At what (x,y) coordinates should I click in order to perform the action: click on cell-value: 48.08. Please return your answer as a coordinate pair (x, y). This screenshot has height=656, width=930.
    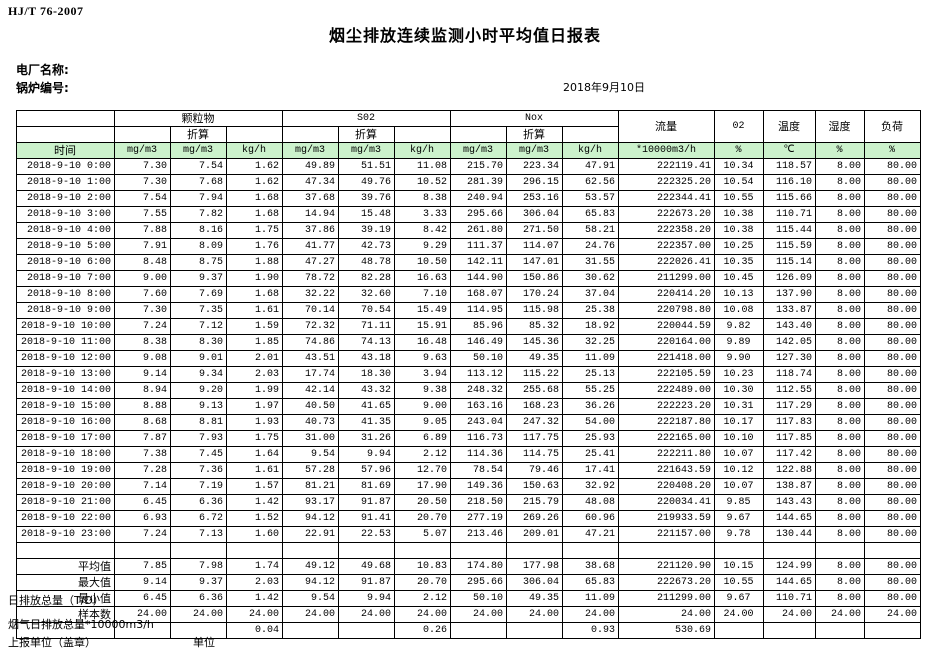
    Looking at the image, I should click on (591, 502).